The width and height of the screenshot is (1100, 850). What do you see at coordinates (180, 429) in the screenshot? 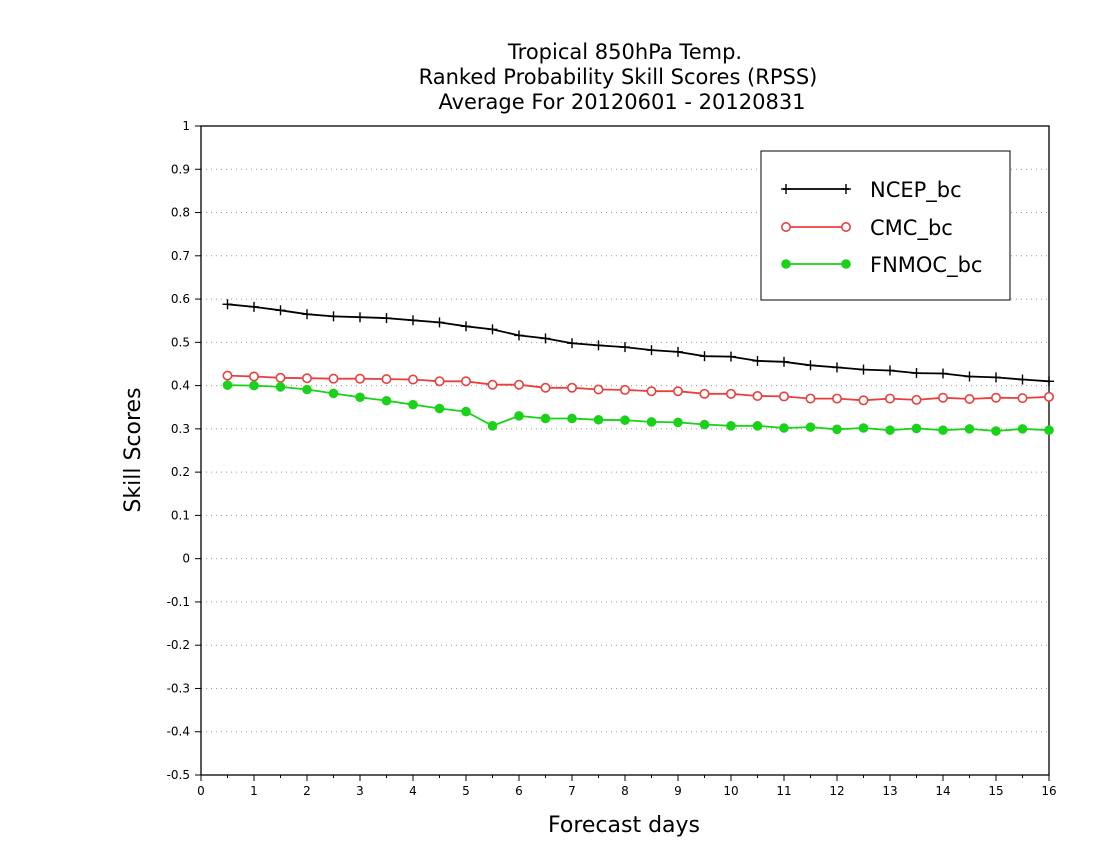
I see `y-tick-label: 0.3` at bounding box center [180, 429].